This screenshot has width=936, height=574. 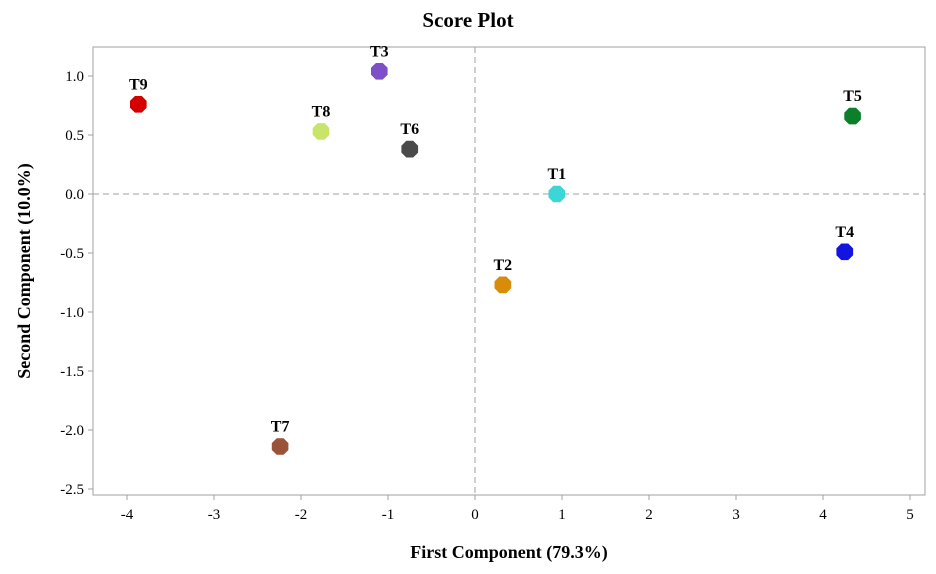 What do you see at coordinates (74, 136) in the screenshot?
I see `y-tick-label: 0.5` at bounding box center [74, 136].